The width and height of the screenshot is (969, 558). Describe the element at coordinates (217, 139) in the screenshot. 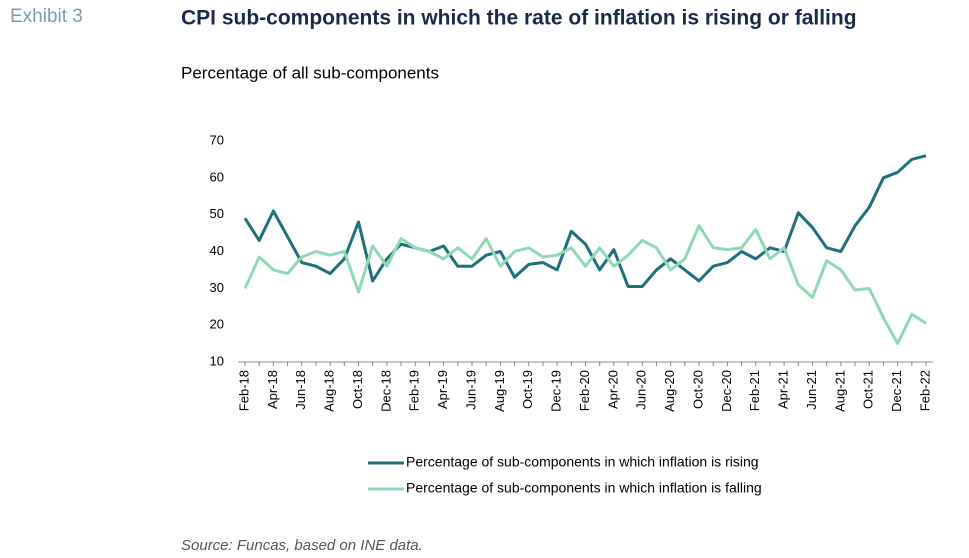

I see `y-tick-label: 70` at that location.